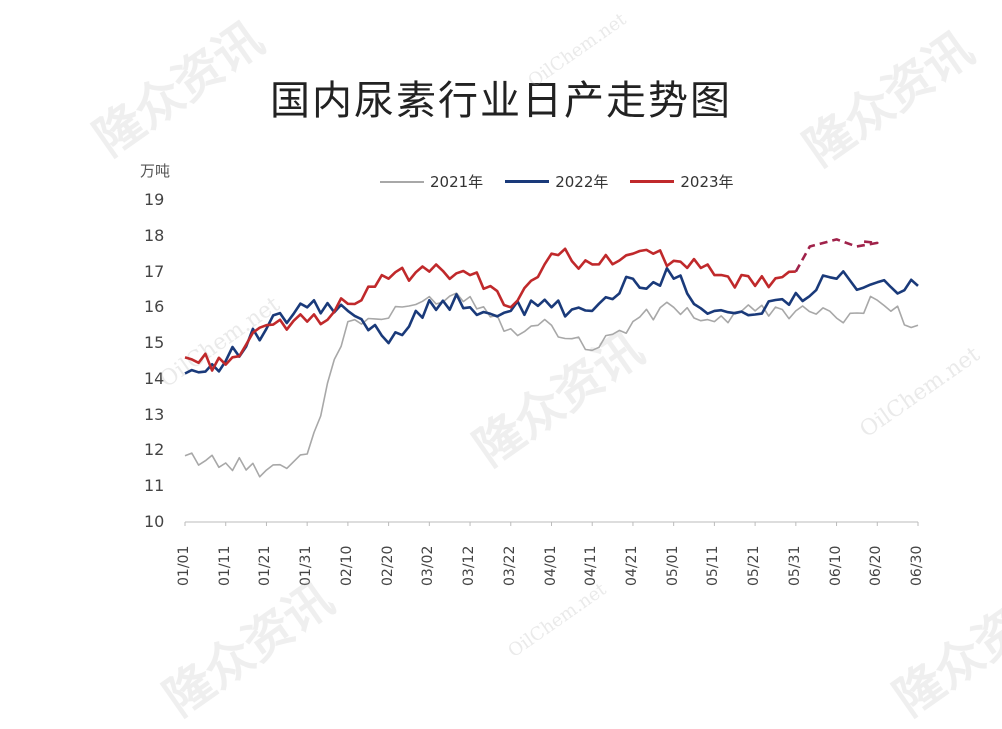 The width and height of the screenshot is (1002, 729). I want to click on y-tick-label: 15, so click(154, 343).